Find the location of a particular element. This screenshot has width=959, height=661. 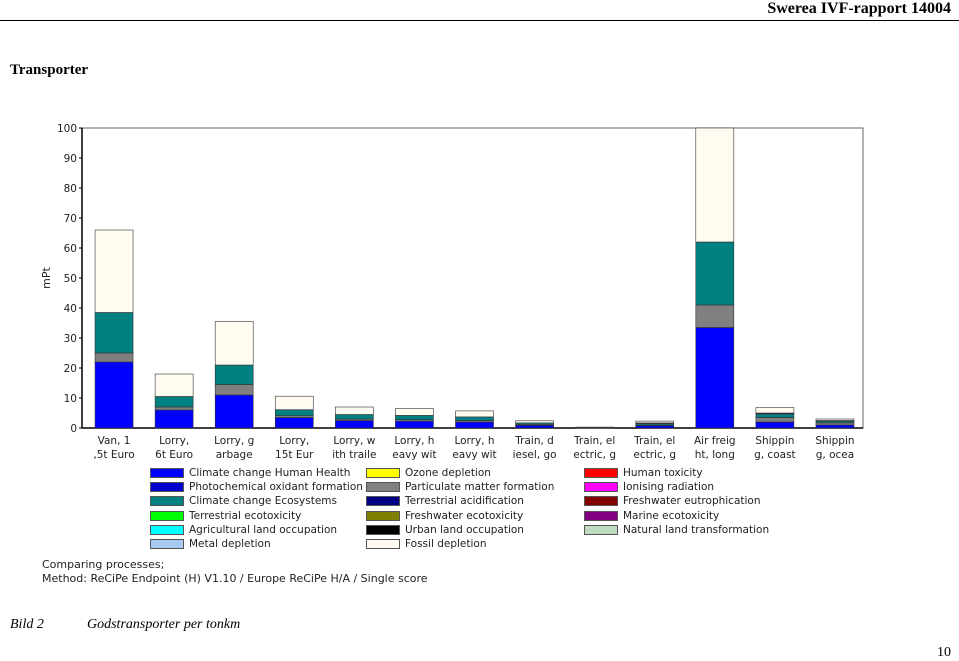

legend-label: Climate change Ecosystems is located at coordinates (263, 501).